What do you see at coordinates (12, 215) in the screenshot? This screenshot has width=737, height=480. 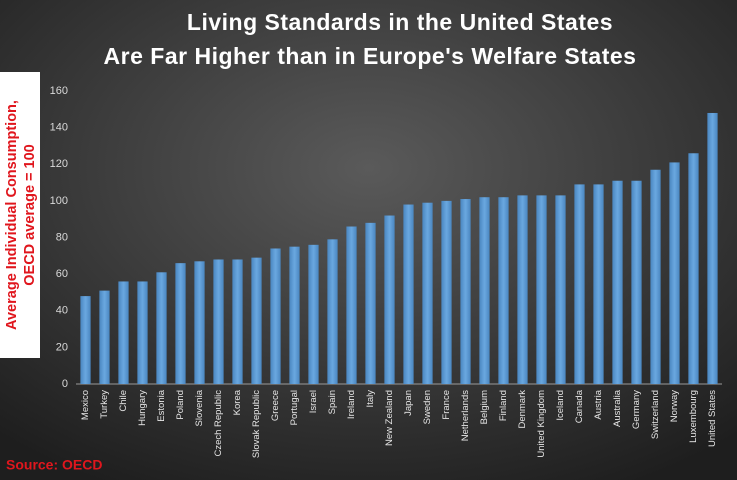 I see `y-axis-label: Average Individual Consumption,` at bounding box center [12, 215].